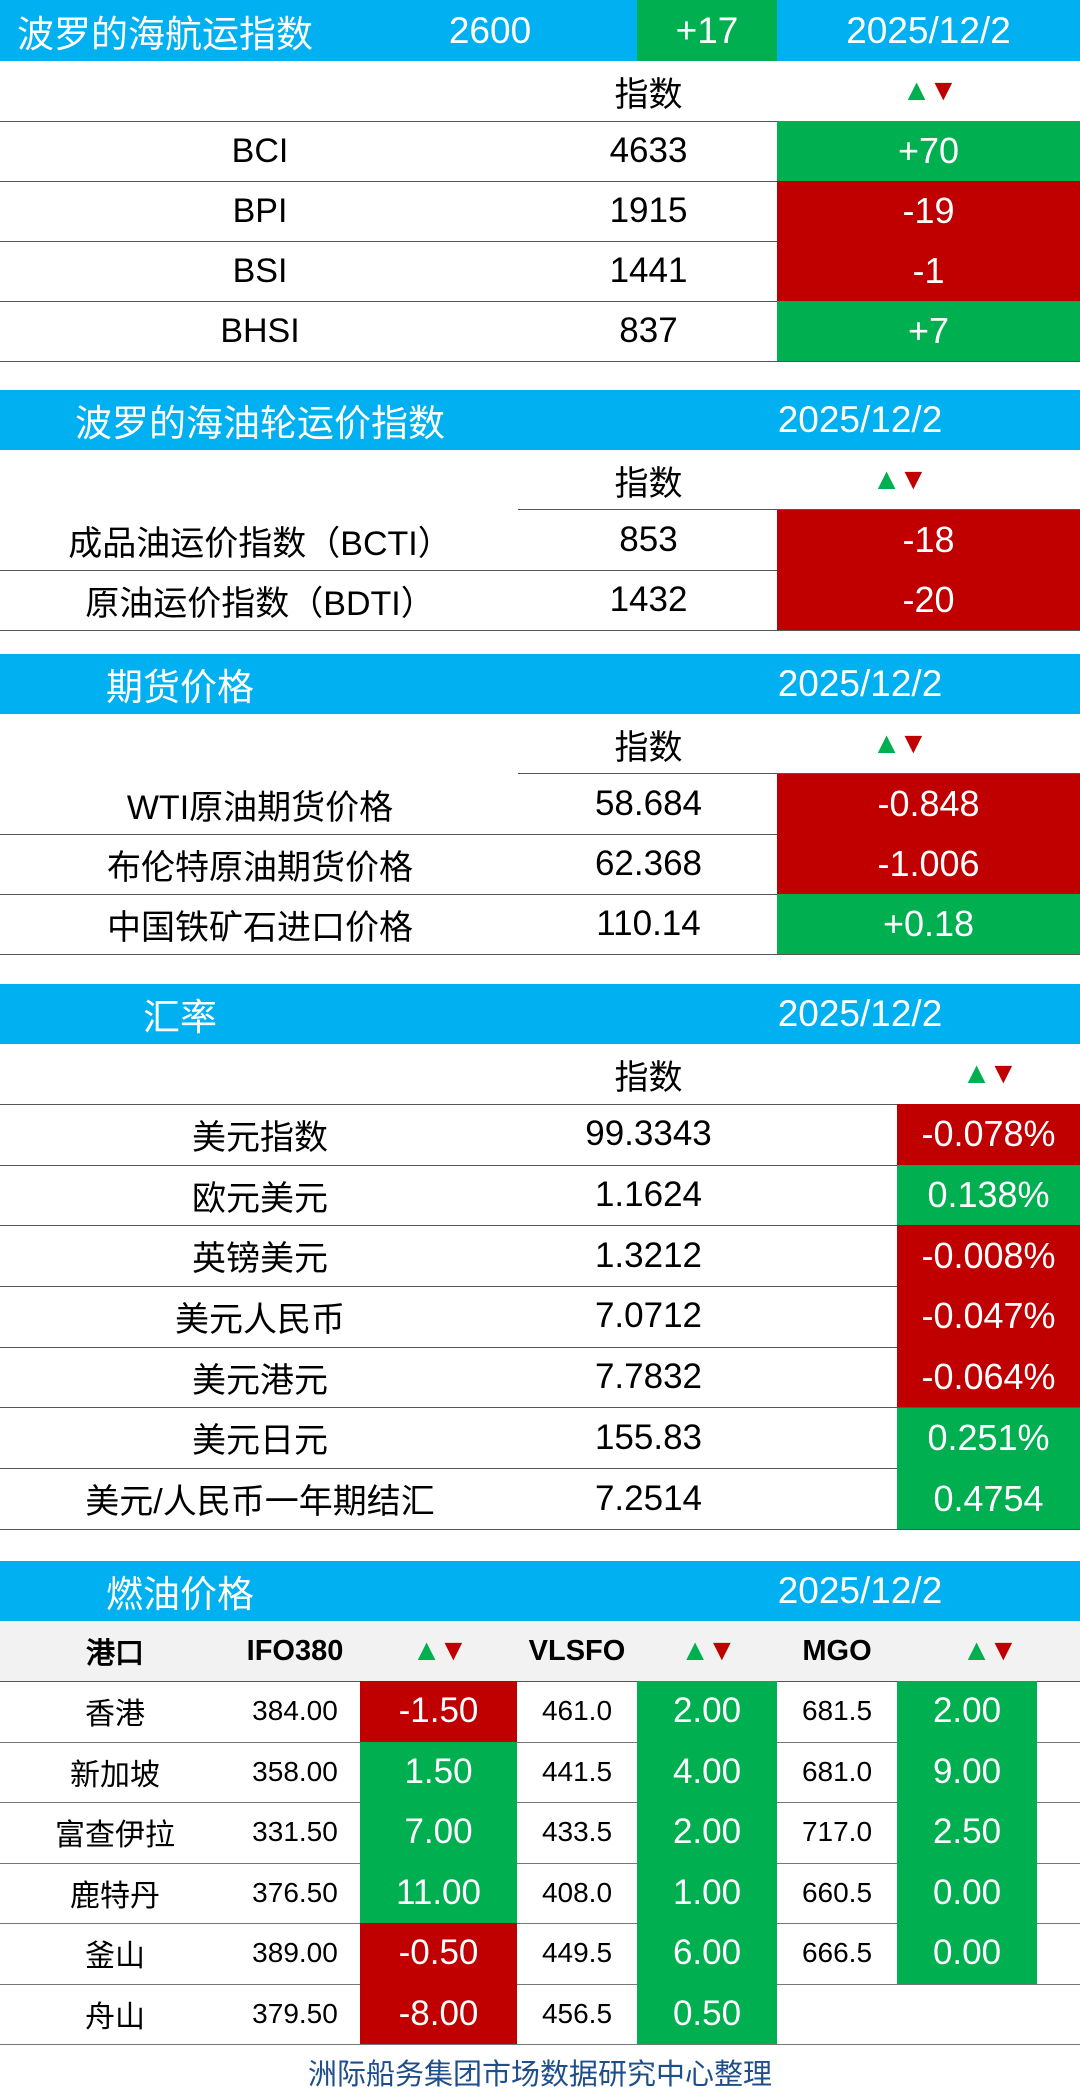 This screenshot has height=2099, width=1080. What do you see at coordinates (577, 1650) in the screenshot?
I see `col-vlsfo: VLSFO` at bounding box center [577, 1650].